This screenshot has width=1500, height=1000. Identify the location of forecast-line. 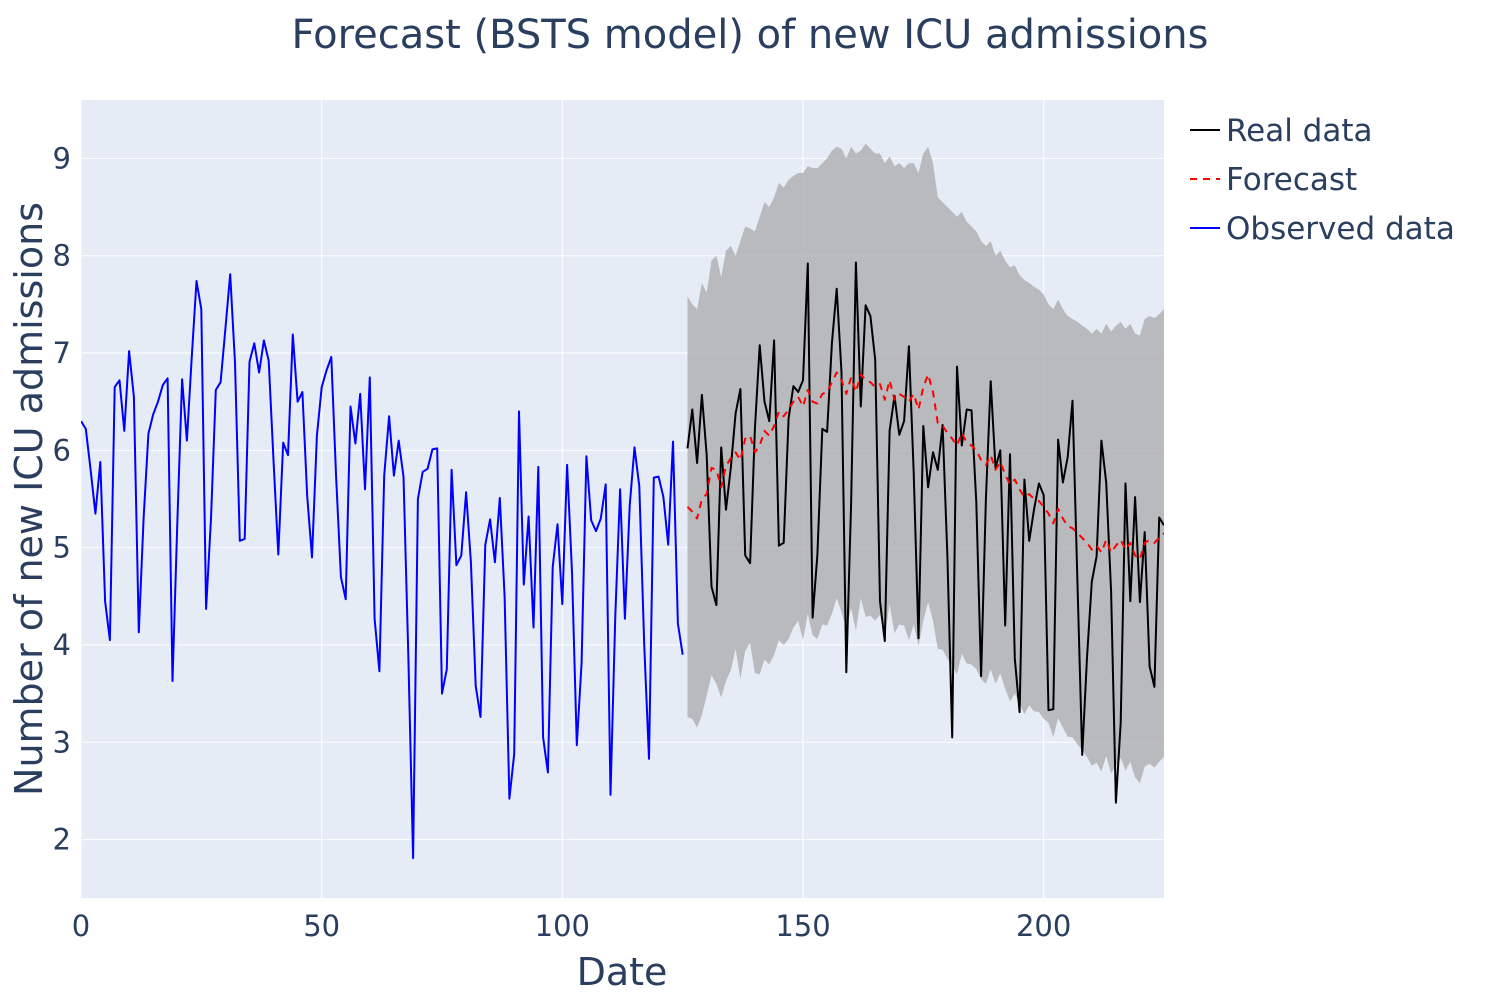
(925, 466).